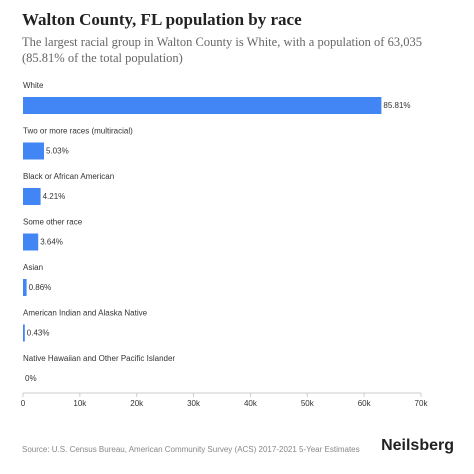  Describe the element at coordinates (162, 19) in the screenshot. I see `chart-title: Walton County, FL population by race` at that location.